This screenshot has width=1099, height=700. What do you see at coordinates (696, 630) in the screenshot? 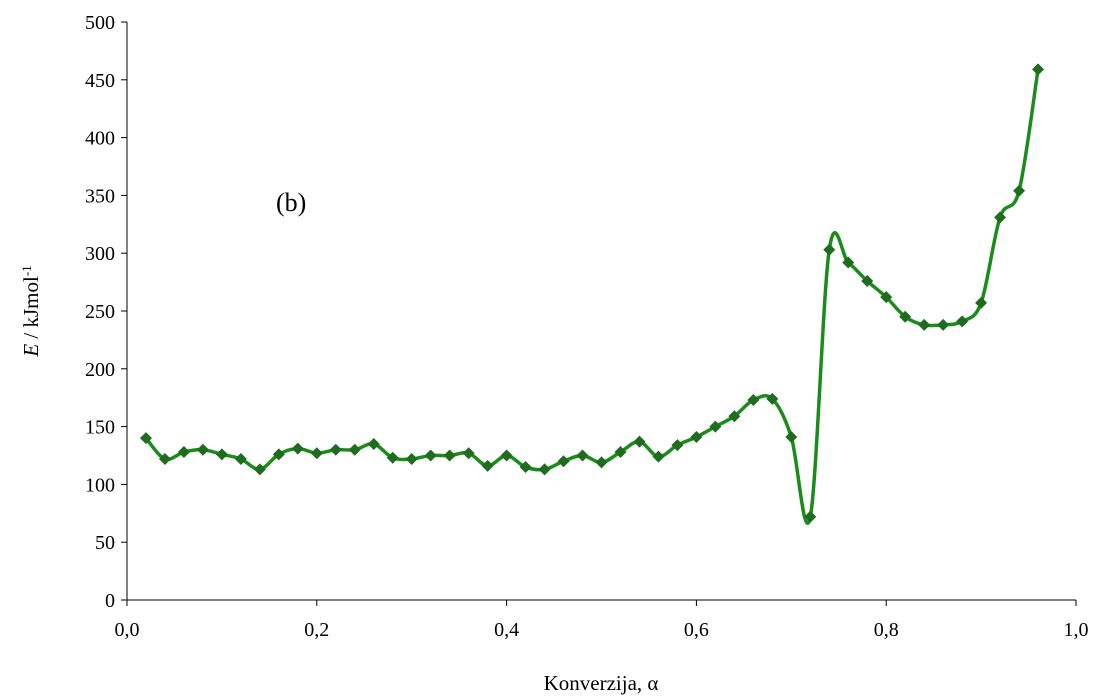
I see `x-tick-label: 0,6` at bounding box center [696, 630].